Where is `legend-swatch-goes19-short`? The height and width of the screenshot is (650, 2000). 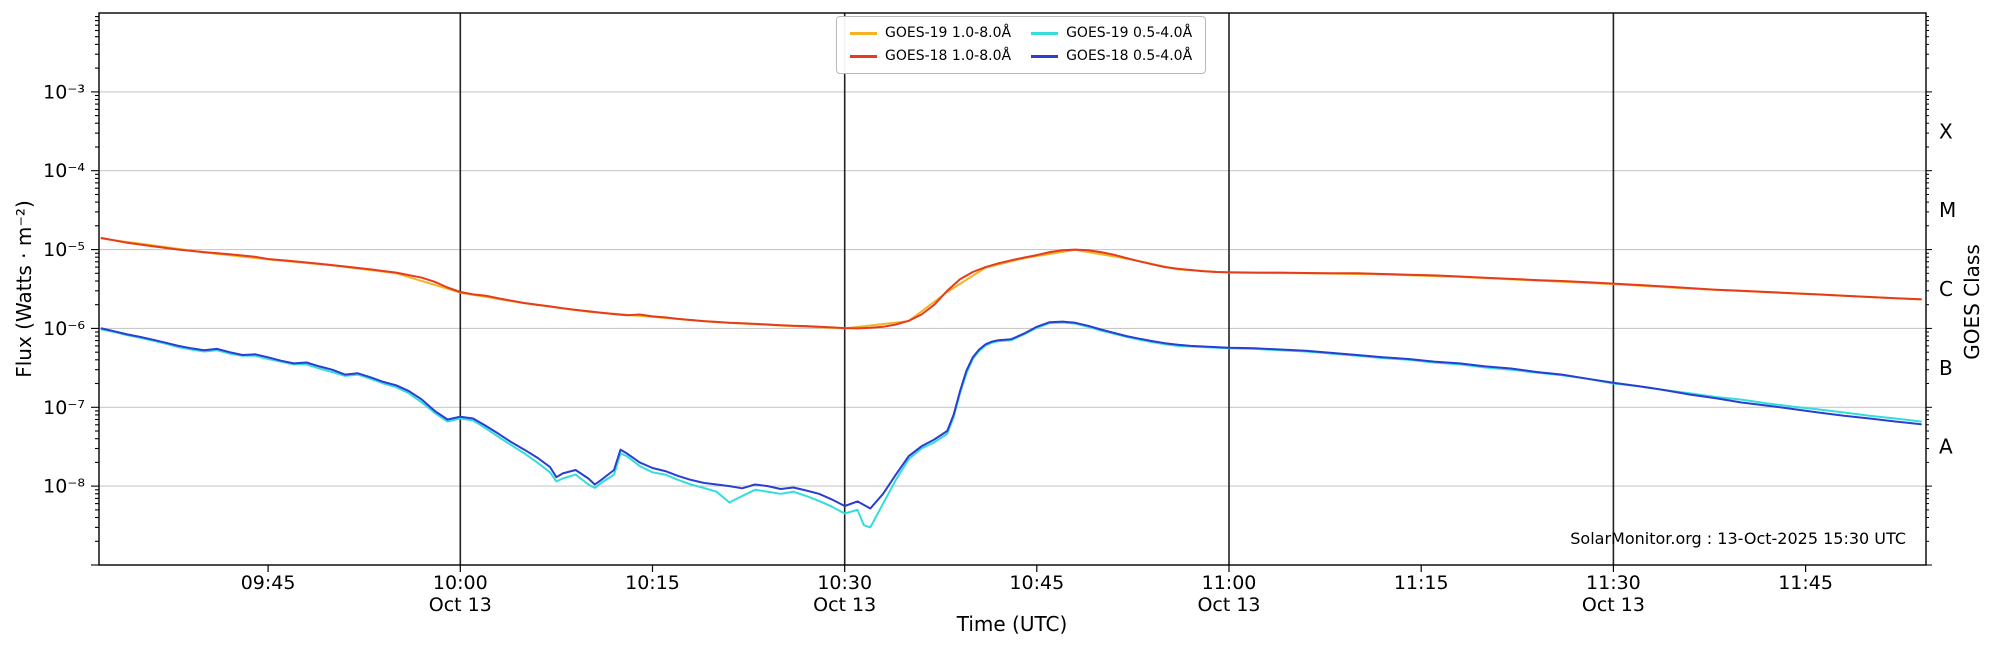 legend-swatch-goes19-short is located at coordinates (1045, 34).